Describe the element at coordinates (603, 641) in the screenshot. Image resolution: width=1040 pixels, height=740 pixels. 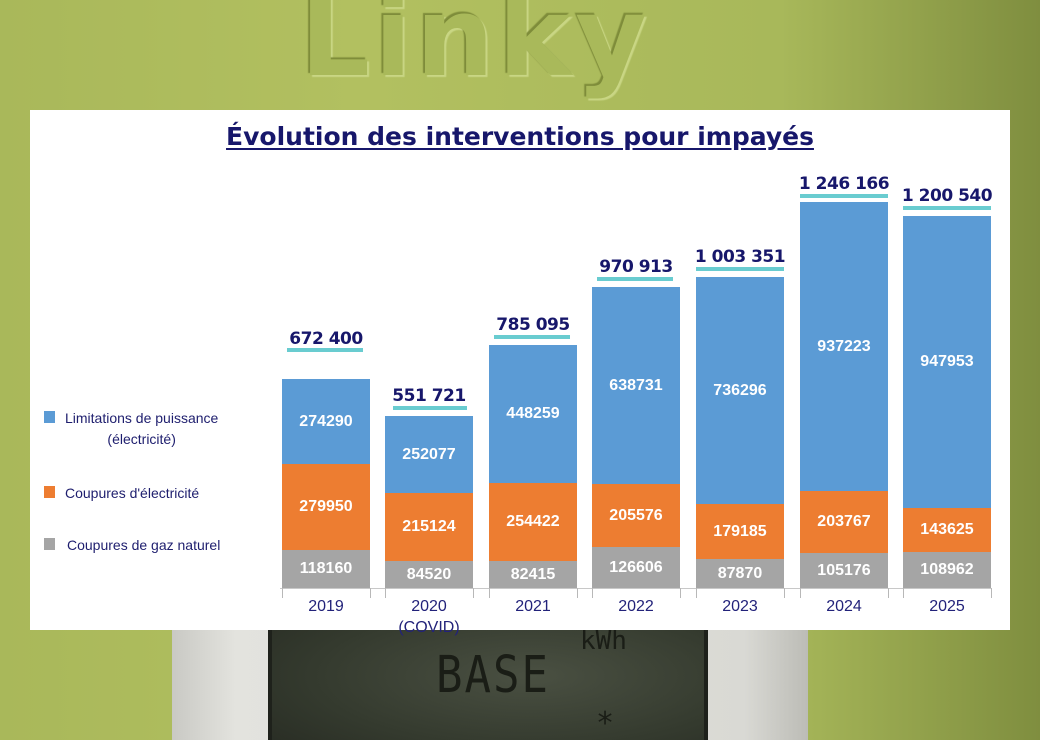
I see `lcd-unit: kWh` at that location.